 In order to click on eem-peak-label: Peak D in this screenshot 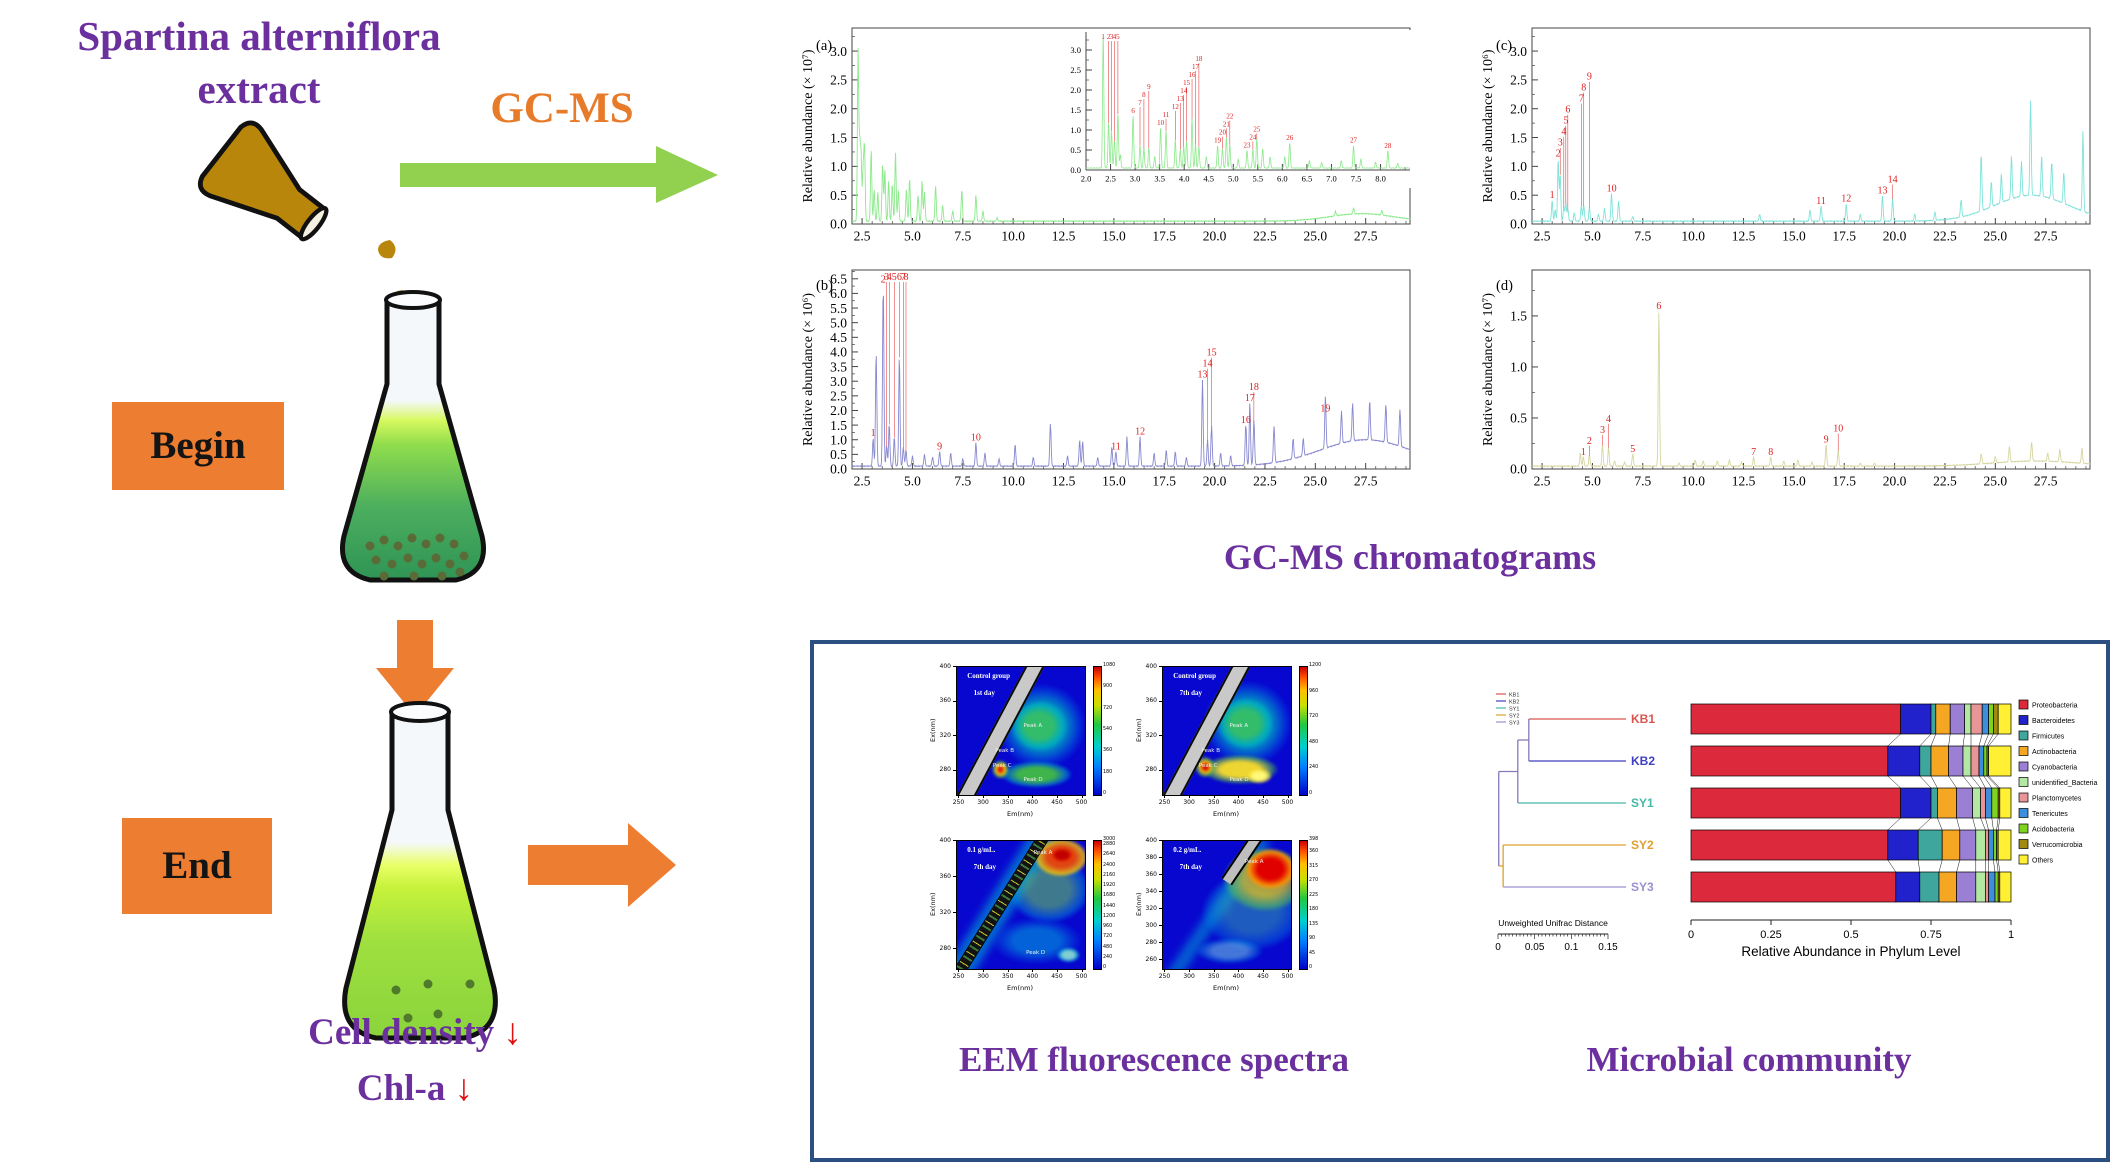, I will do `click(1036, 952)`.